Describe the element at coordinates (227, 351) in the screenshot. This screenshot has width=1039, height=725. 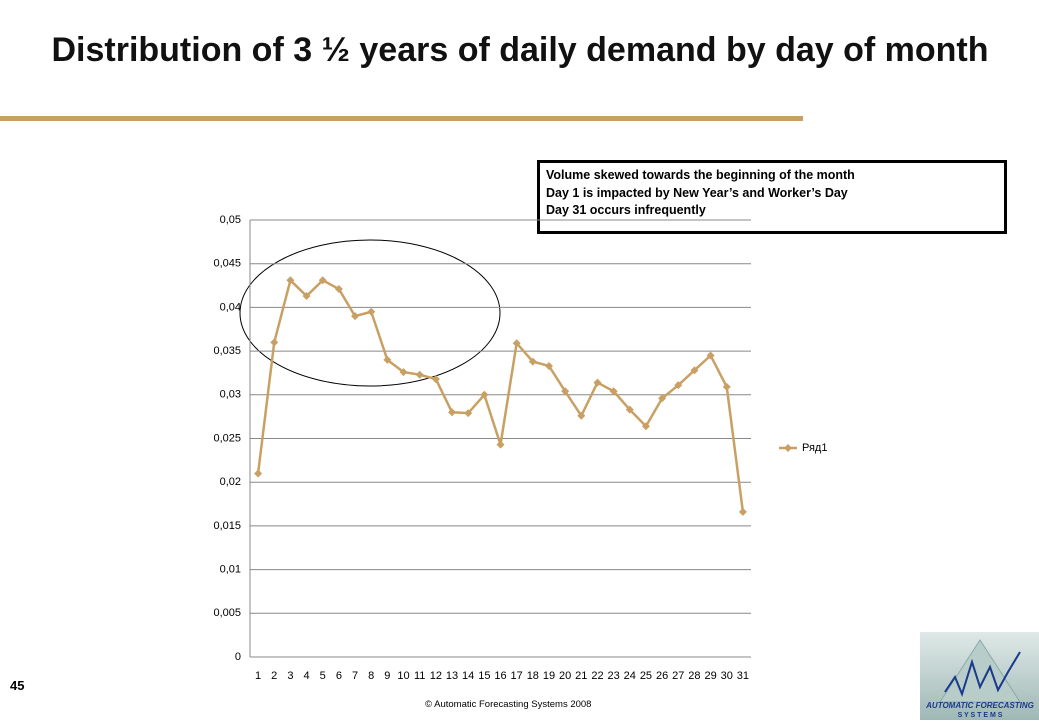
I see `y-tick-label: 0,035` at that location.